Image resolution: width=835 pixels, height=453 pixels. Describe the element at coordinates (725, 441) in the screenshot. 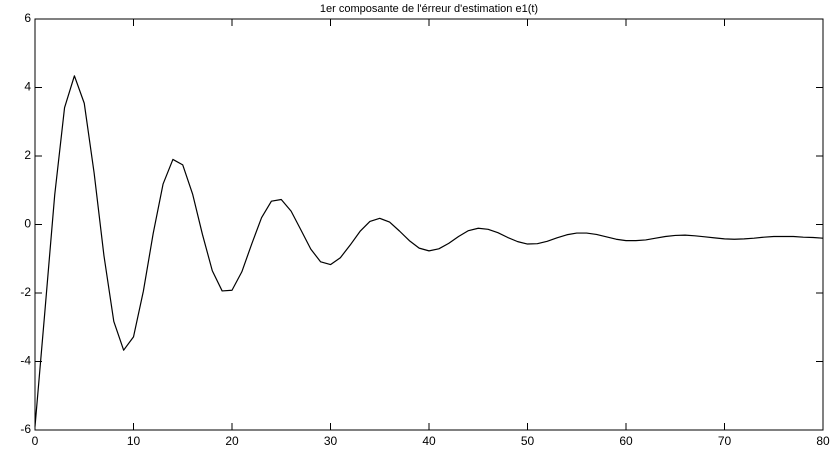

I see `x-tick-label: 70` at that location.